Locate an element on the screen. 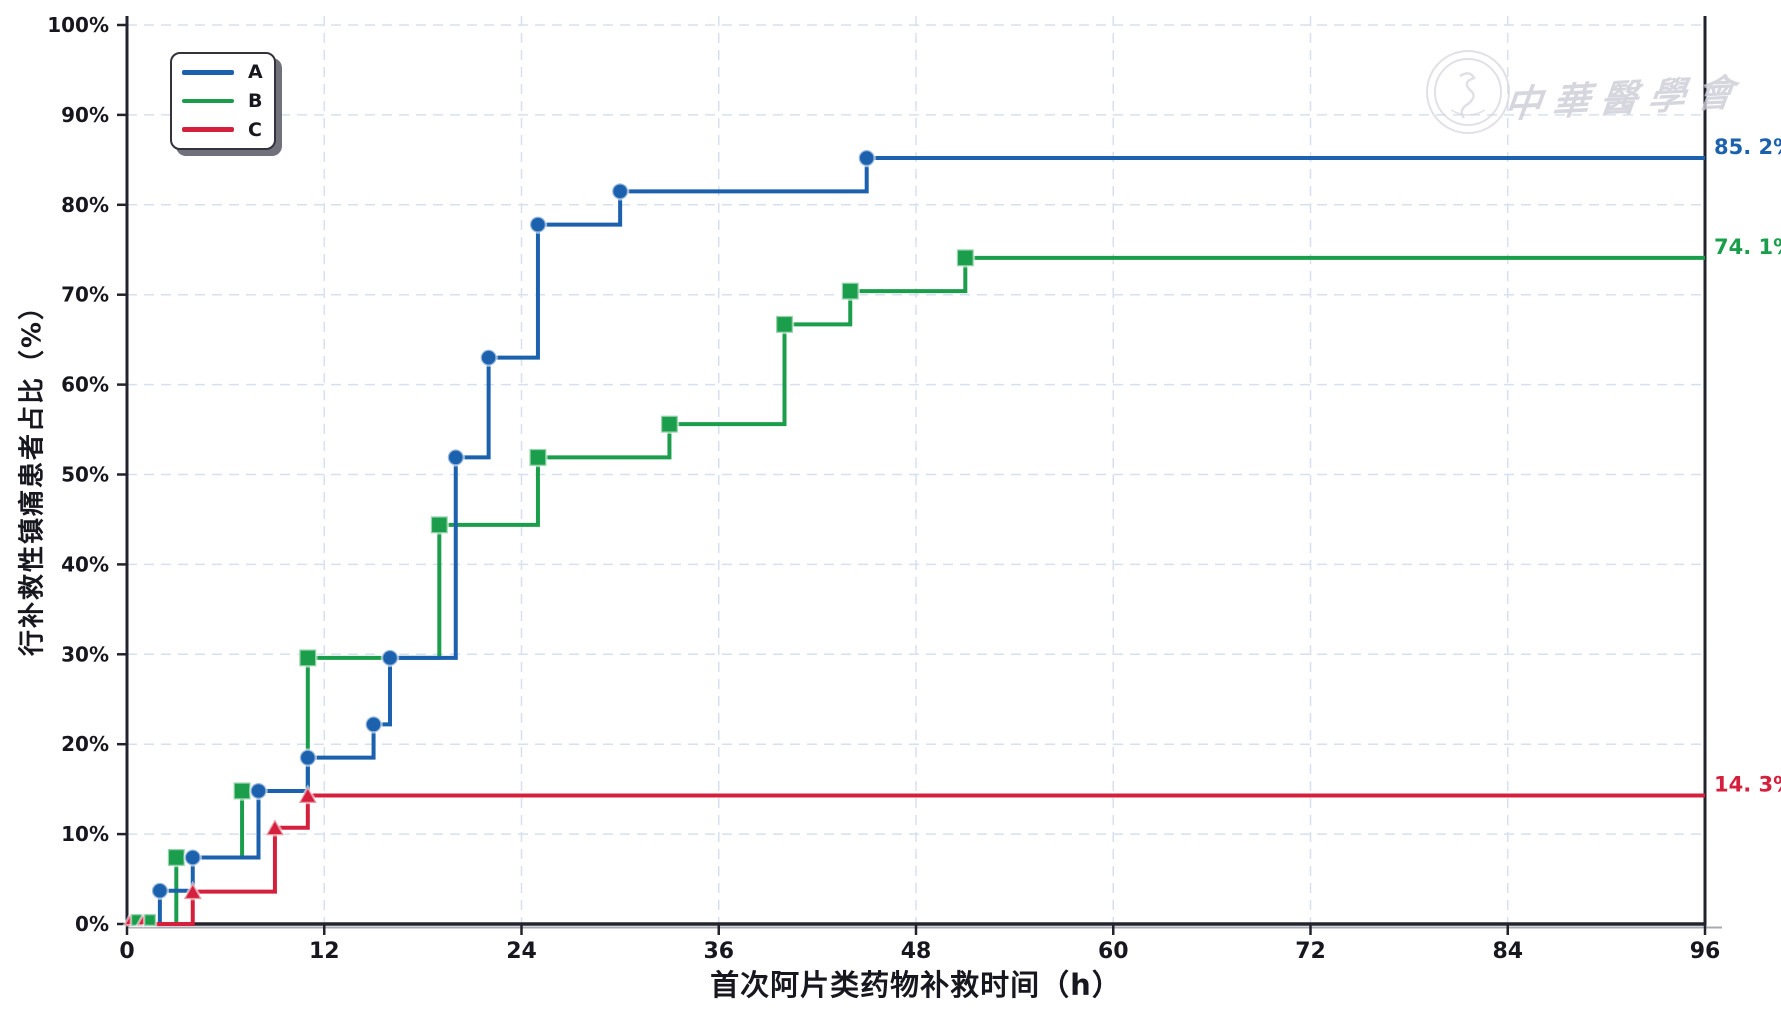  legend-line-b-icon is located at coordinates (208, 101).